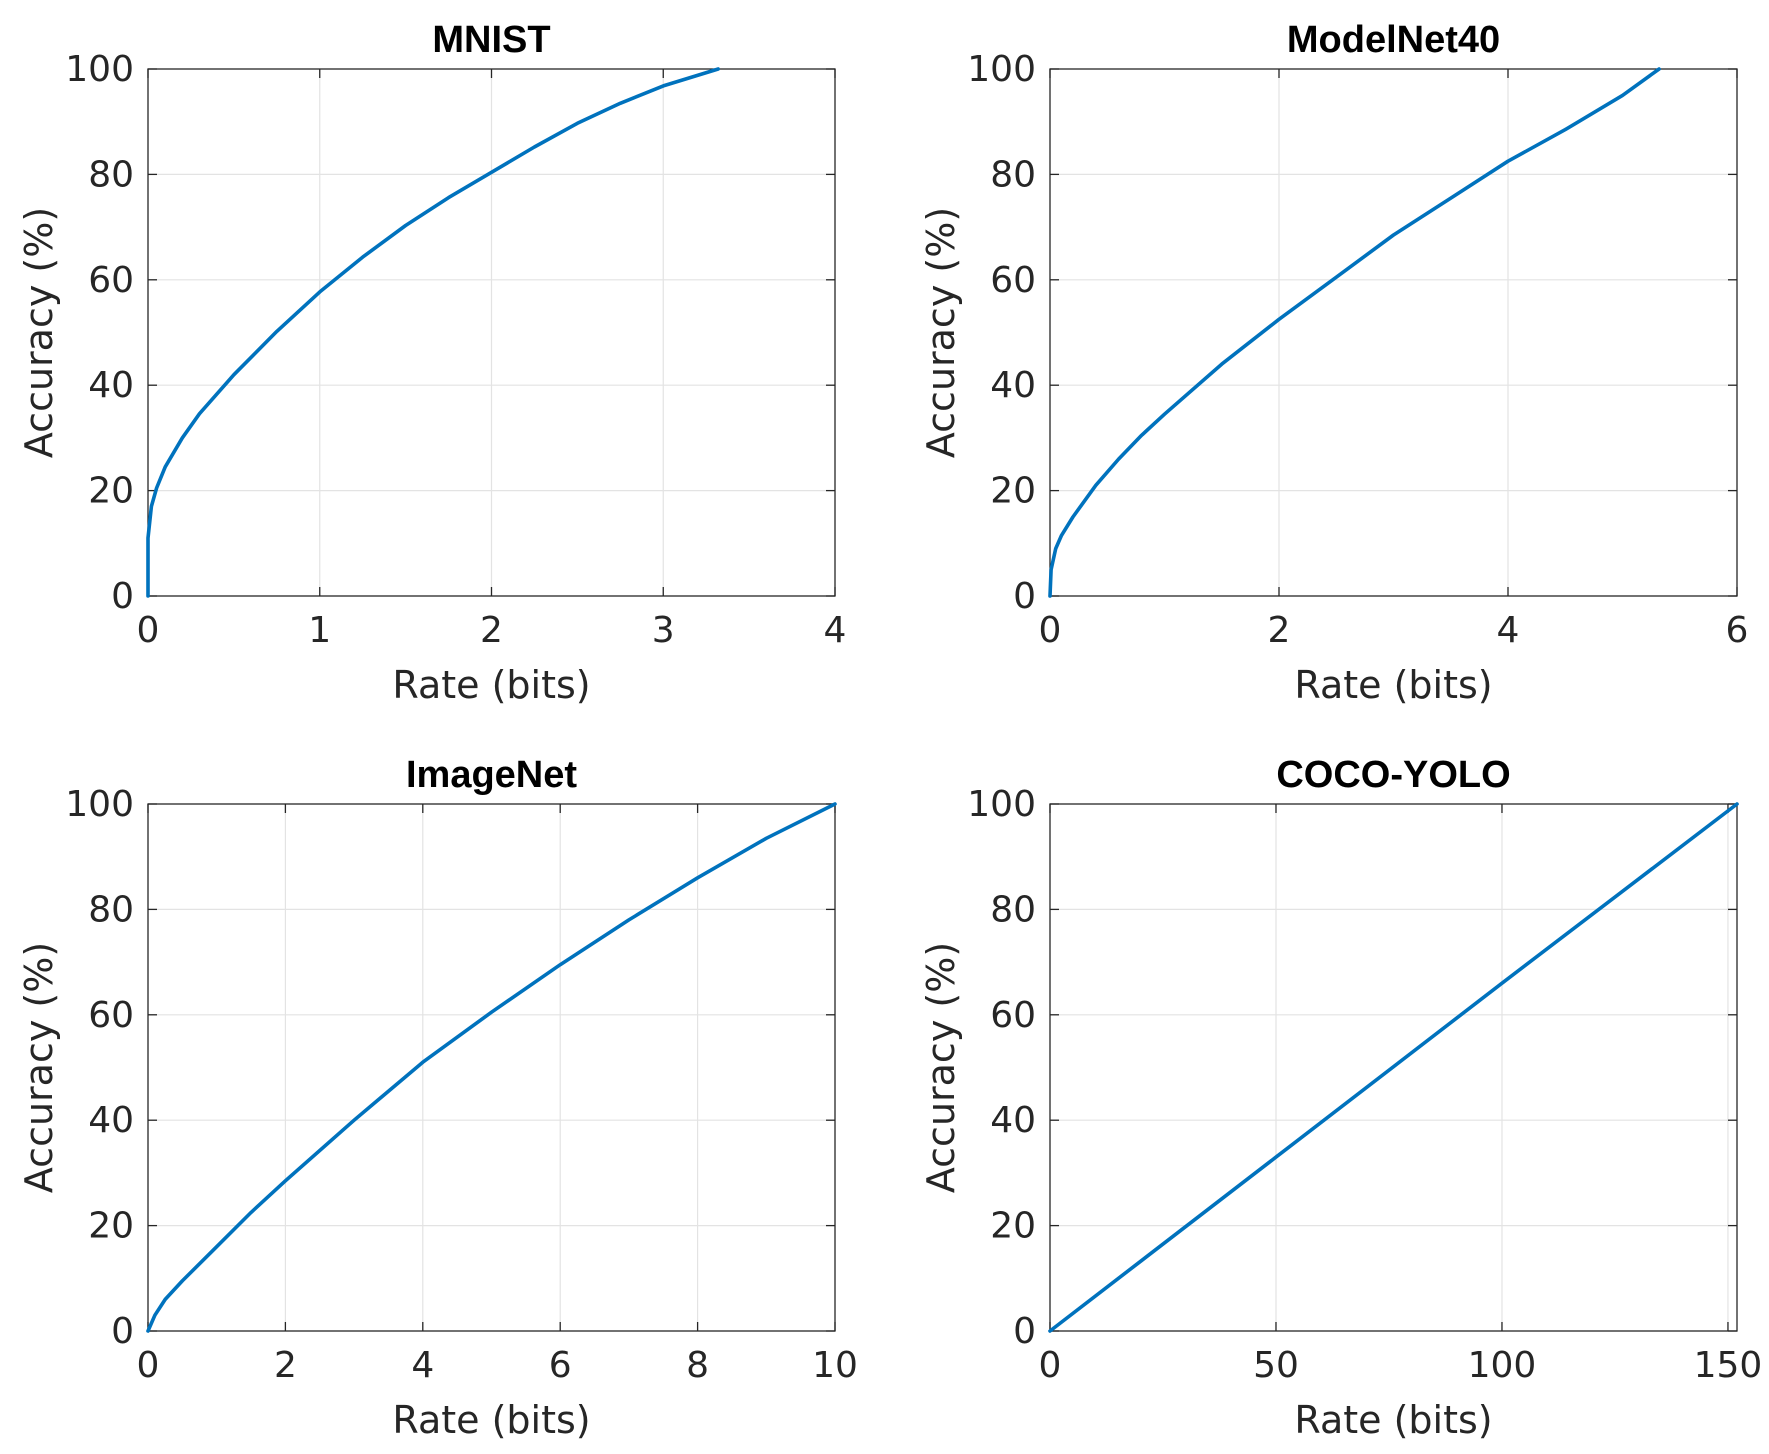 The image size is (1769, 1454). I want to click on series-line-imagenet, so click(491, 1067).